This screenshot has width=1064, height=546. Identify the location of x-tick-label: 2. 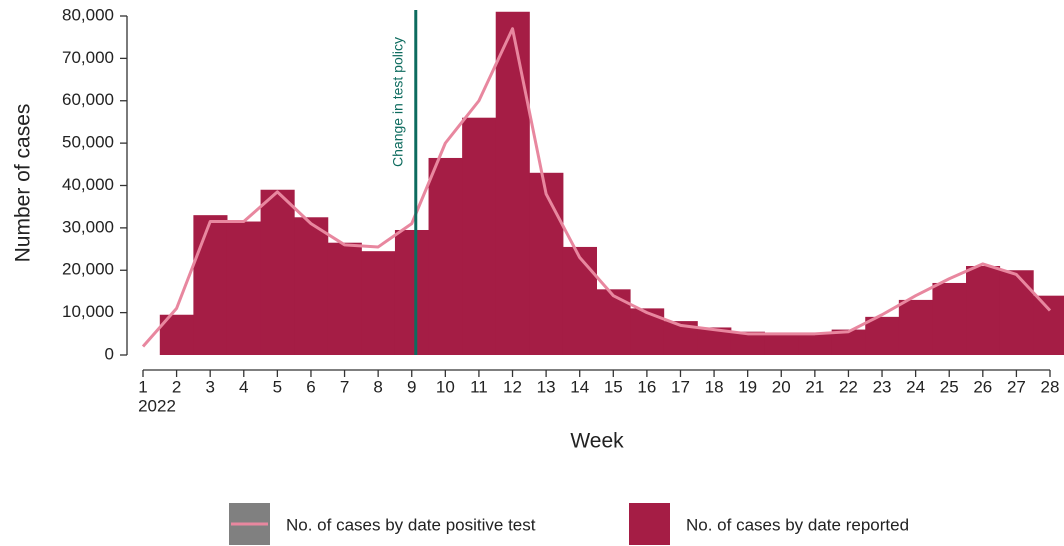
(176, 386).